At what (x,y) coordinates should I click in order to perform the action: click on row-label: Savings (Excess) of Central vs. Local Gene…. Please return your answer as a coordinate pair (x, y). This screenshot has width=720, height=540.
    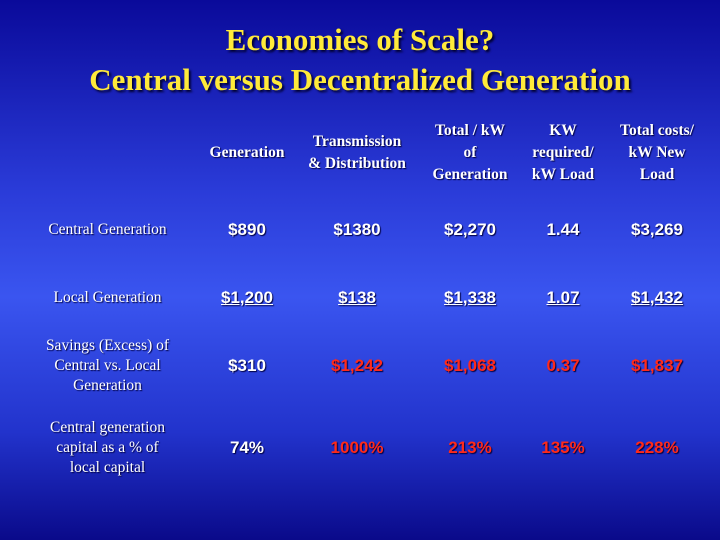
    Looking at the image, I should click on (107, 366).